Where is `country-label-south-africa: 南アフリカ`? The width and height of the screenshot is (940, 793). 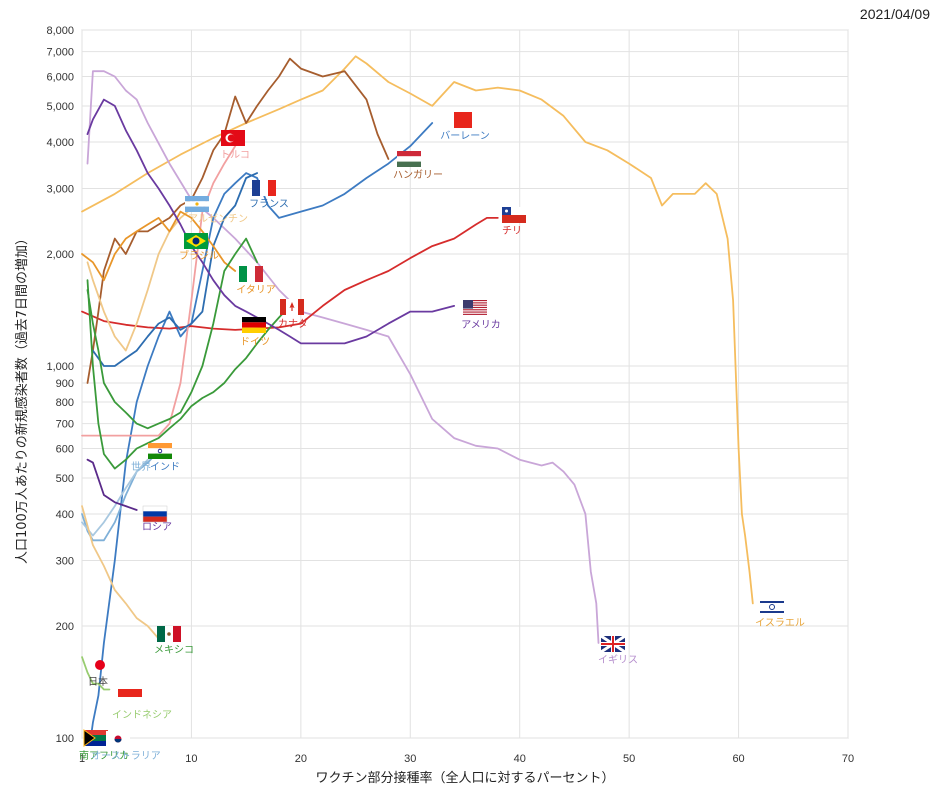
country-label-south-africa: 南アフリカ is located at coordinates (104, 755).